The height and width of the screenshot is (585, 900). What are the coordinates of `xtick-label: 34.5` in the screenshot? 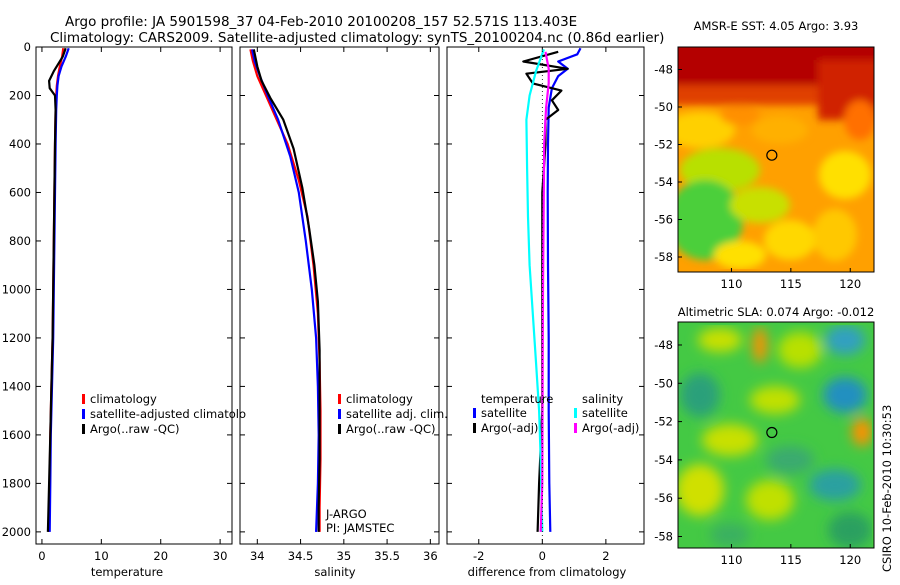 It's located at (301, 556).